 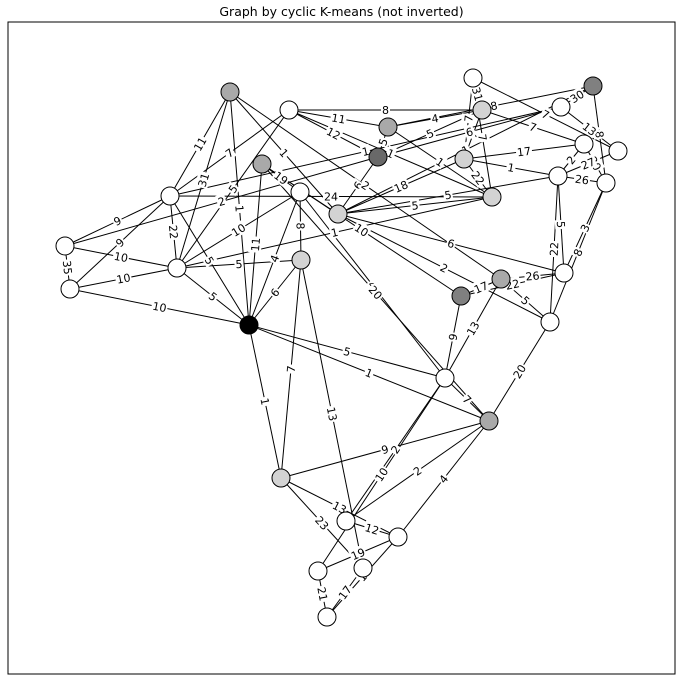 What do you see at coordinates (477, 178) in the screenshot?
I see `edge-weight-text: 22` at bounding box center [477, 178].